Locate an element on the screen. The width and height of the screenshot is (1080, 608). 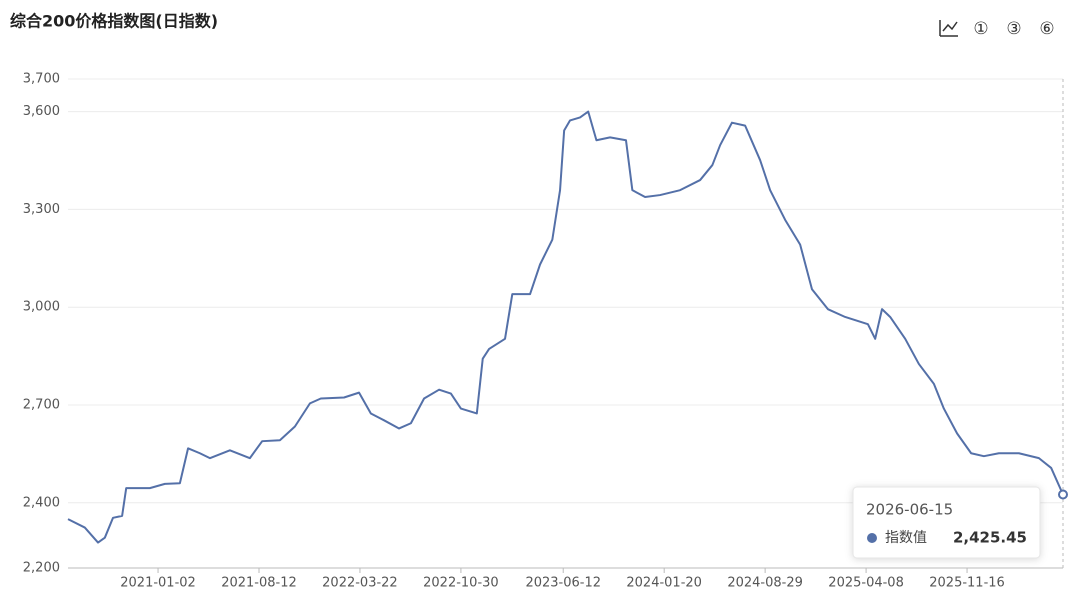
x-tick-label: 2023-06-12 is located at coordinates (563, 583).